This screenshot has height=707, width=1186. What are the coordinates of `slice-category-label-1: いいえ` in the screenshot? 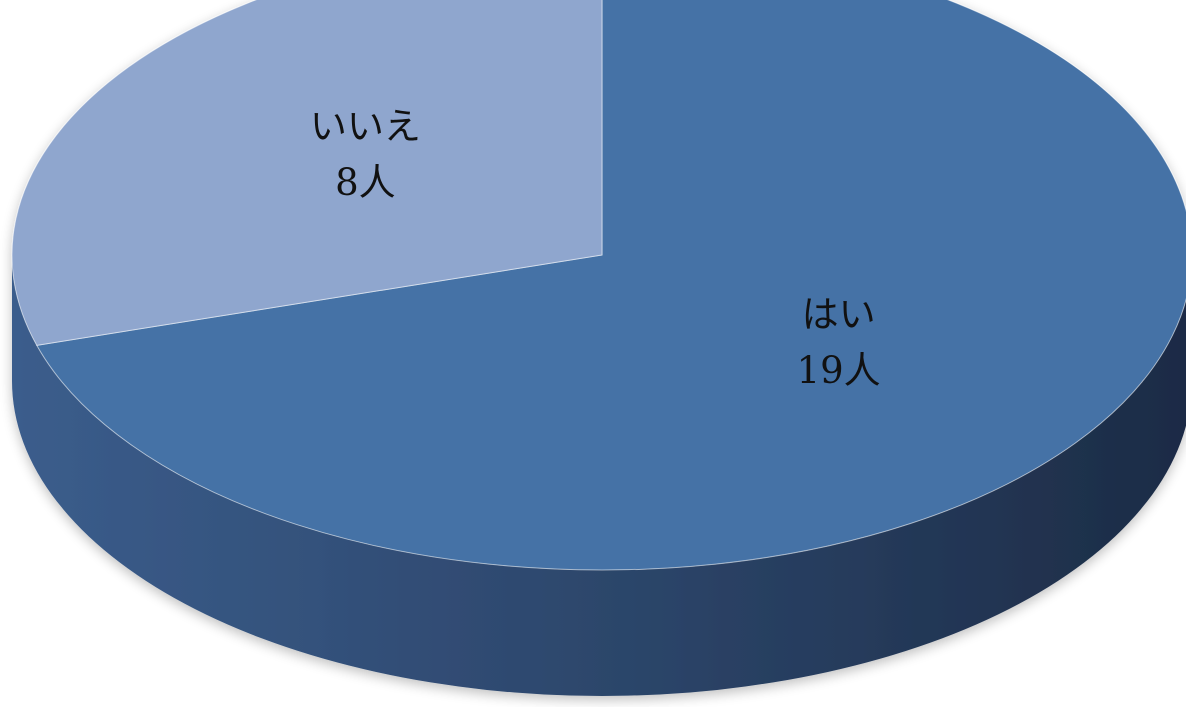 It's located at (365, 126).